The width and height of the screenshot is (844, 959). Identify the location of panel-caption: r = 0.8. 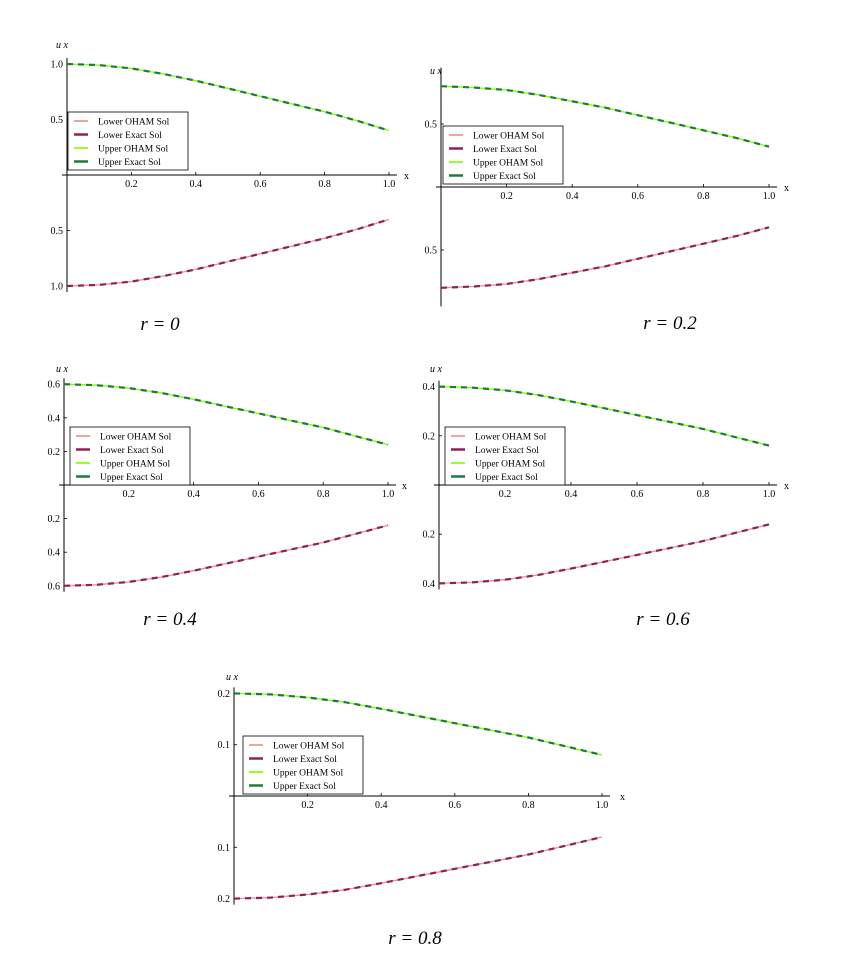
(415, 938).